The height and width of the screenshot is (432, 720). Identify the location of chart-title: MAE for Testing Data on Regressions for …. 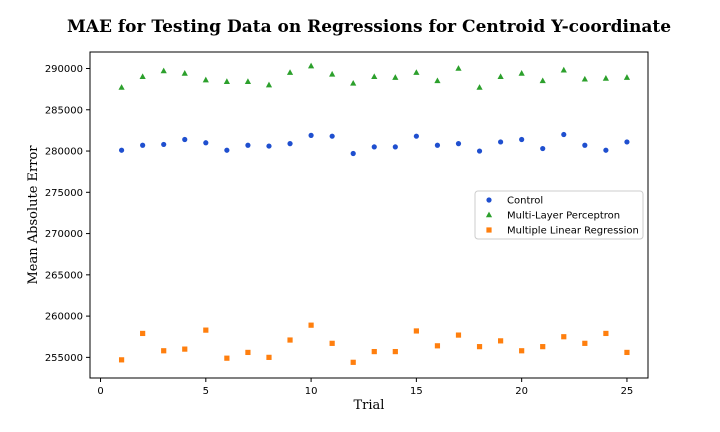
(369, 27).